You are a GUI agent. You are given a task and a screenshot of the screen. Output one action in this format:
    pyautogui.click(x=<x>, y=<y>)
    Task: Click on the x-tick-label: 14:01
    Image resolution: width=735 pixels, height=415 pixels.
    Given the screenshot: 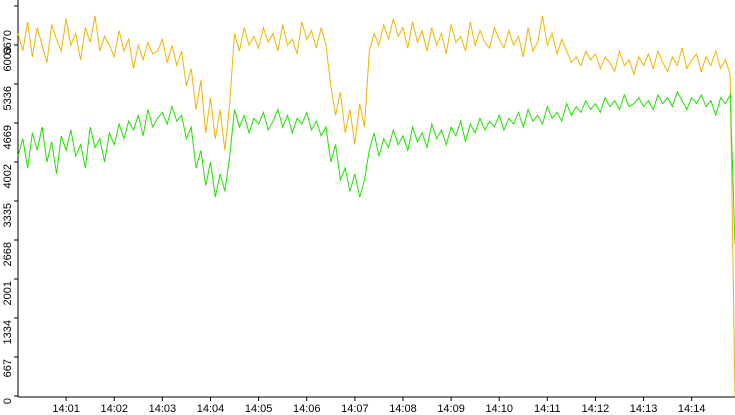 What is the action you would take?
    pyautogui.click(x=66, y=409)
    